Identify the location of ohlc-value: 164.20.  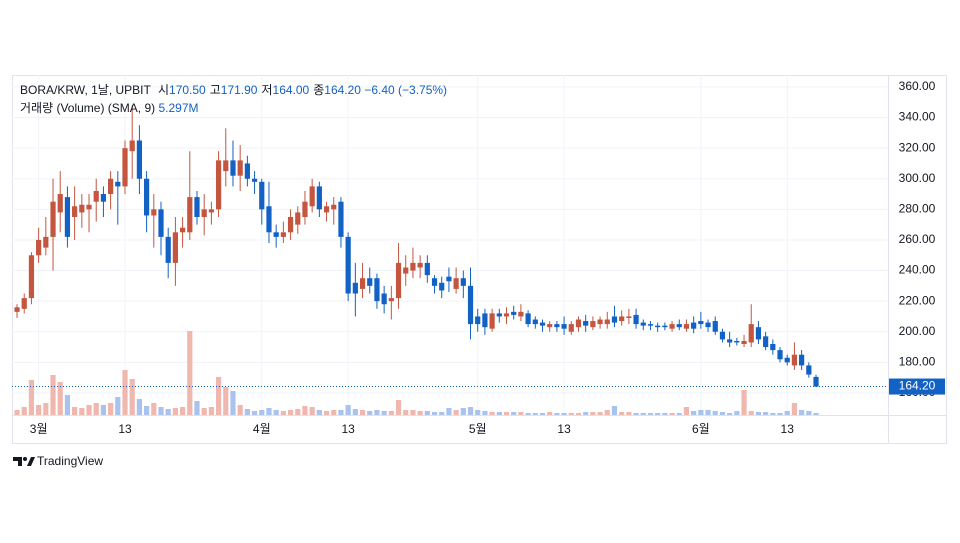
(342, 90).